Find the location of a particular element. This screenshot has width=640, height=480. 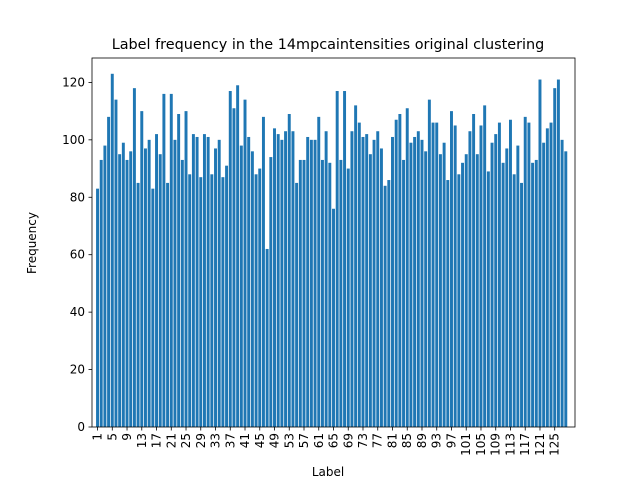

x-tick-label: 57 is located at coordinates (304, 440).